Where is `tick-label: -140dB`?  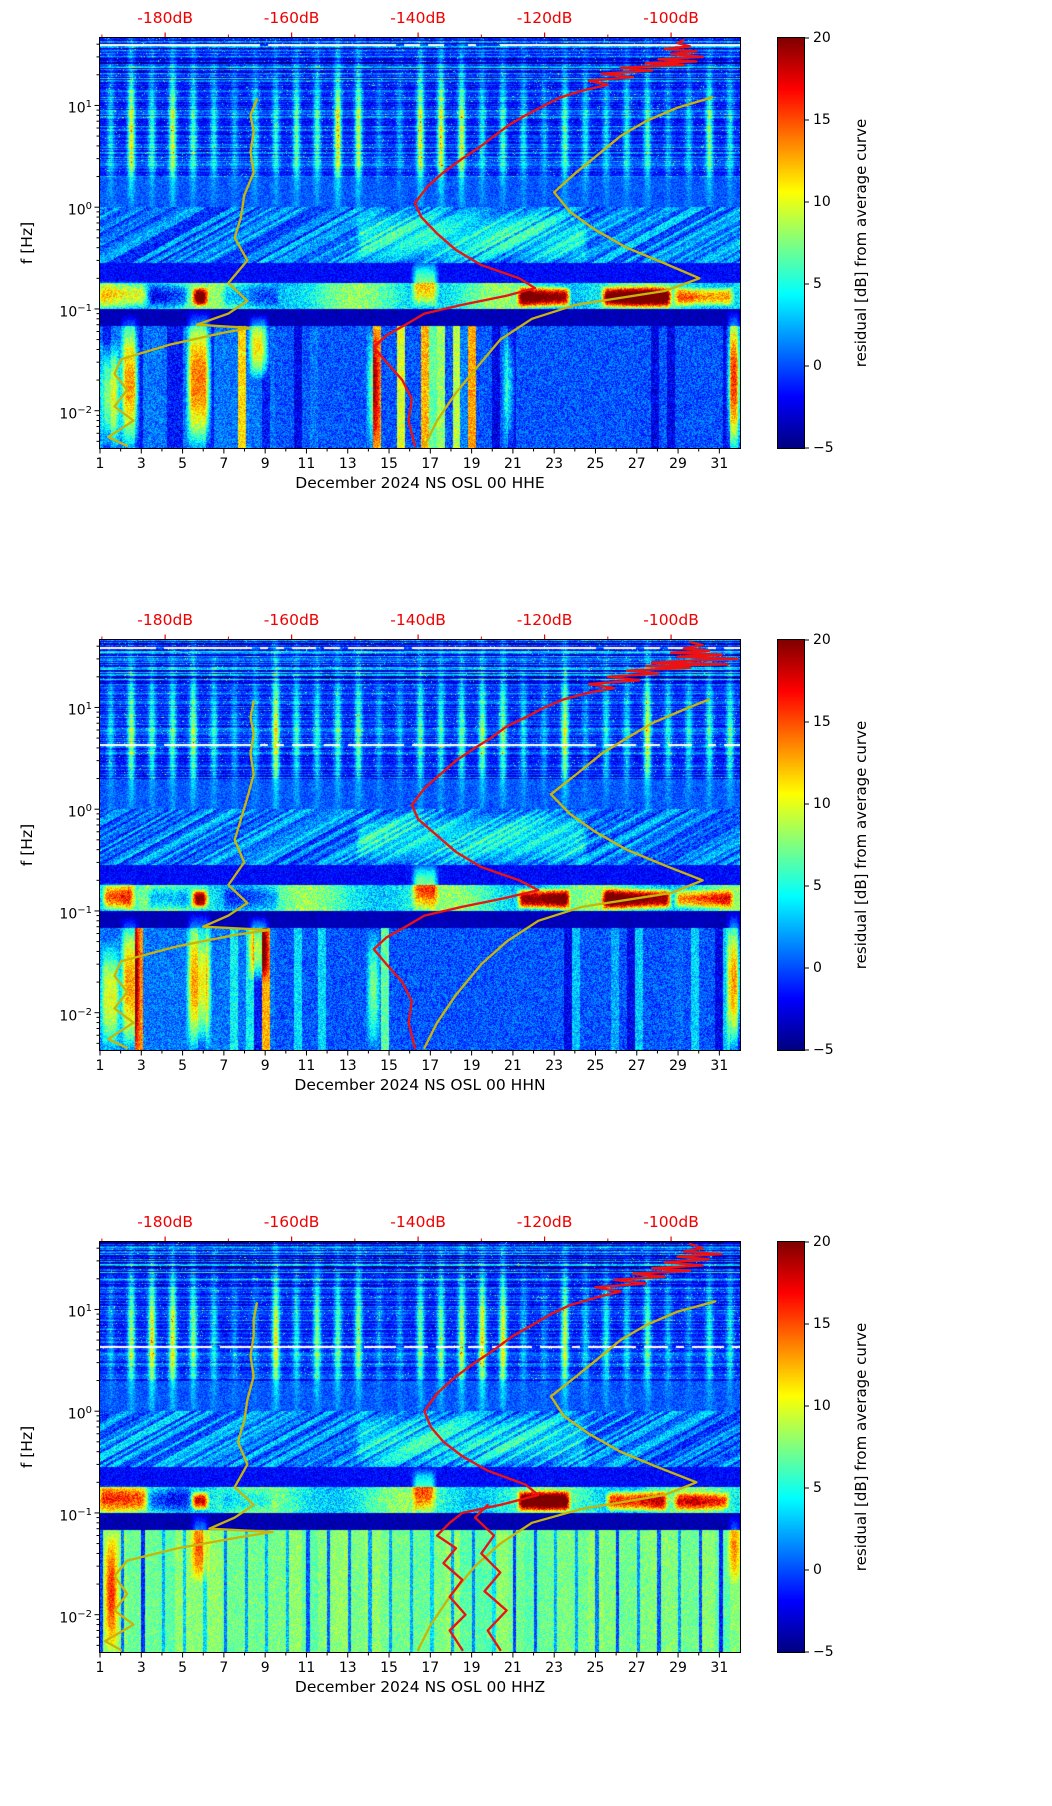 tick-label: -140dB is located at coordinates (418, 620).